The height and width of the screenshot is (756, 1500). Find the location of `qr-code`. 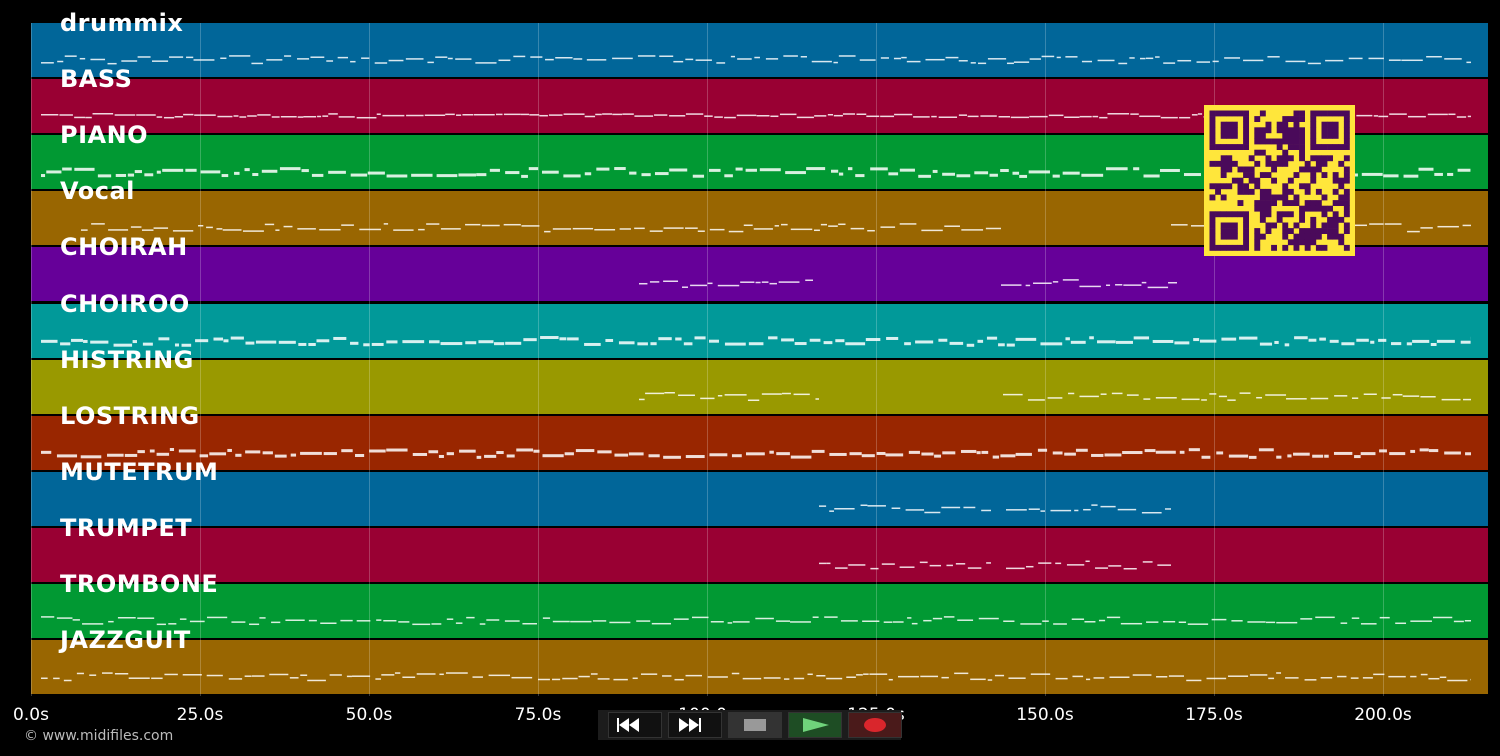

qr-code is located at coordinates (1279, 180).